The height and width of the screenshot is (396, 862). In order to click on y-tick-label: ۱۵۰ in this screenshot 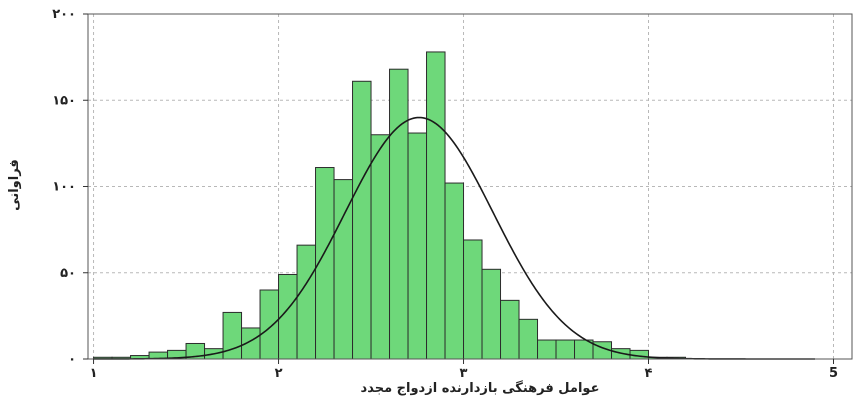, I will do `click(64, 100)`.